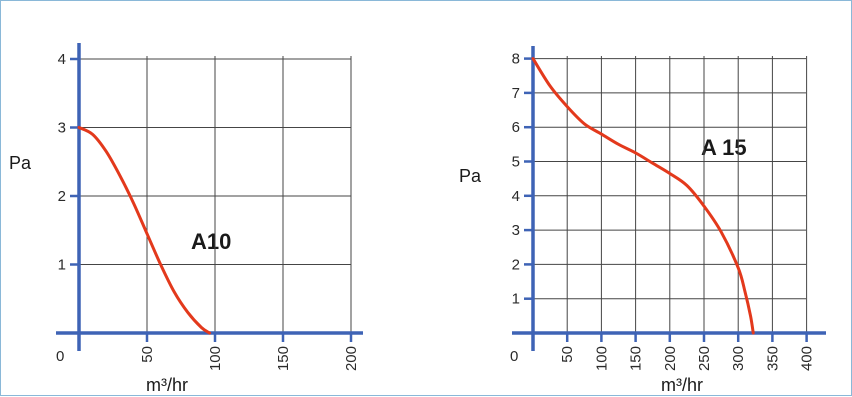 The width and height of the screenshot is (852, 397). I want to click on chart2-y-tick-label: 8, so click(516, 59).